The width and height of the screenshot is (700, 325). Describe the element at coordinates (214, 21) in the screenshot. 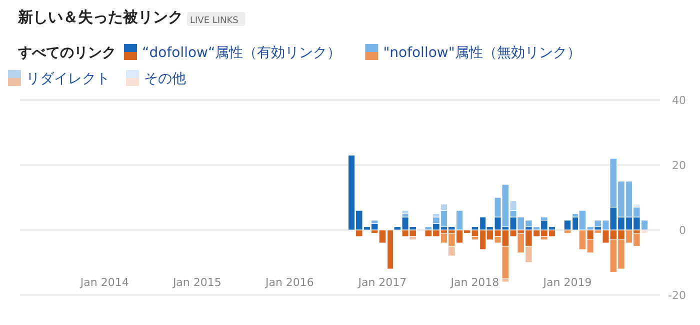

I see `chart-subtitle: LIVE LINKS` at that location.